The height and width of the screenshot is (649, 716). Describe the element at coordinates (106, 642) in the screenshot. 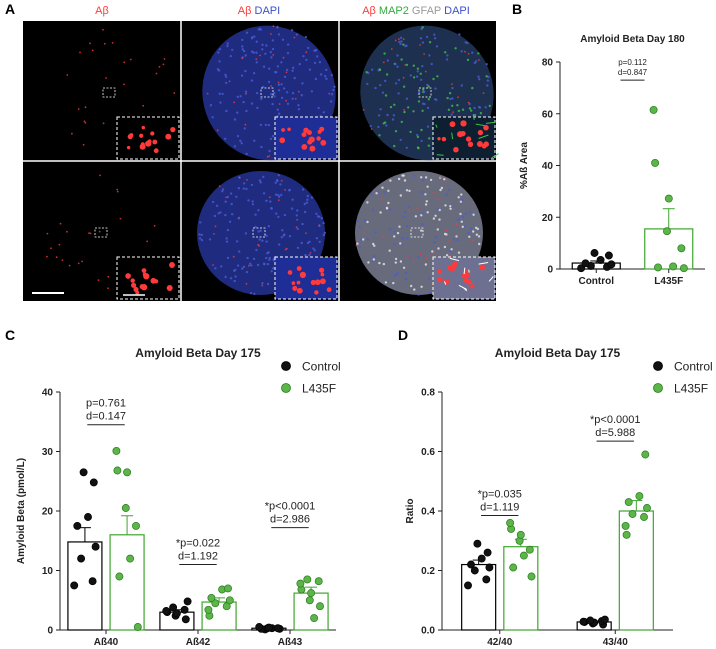

I see `x-tick-label: Aß40` at that location.